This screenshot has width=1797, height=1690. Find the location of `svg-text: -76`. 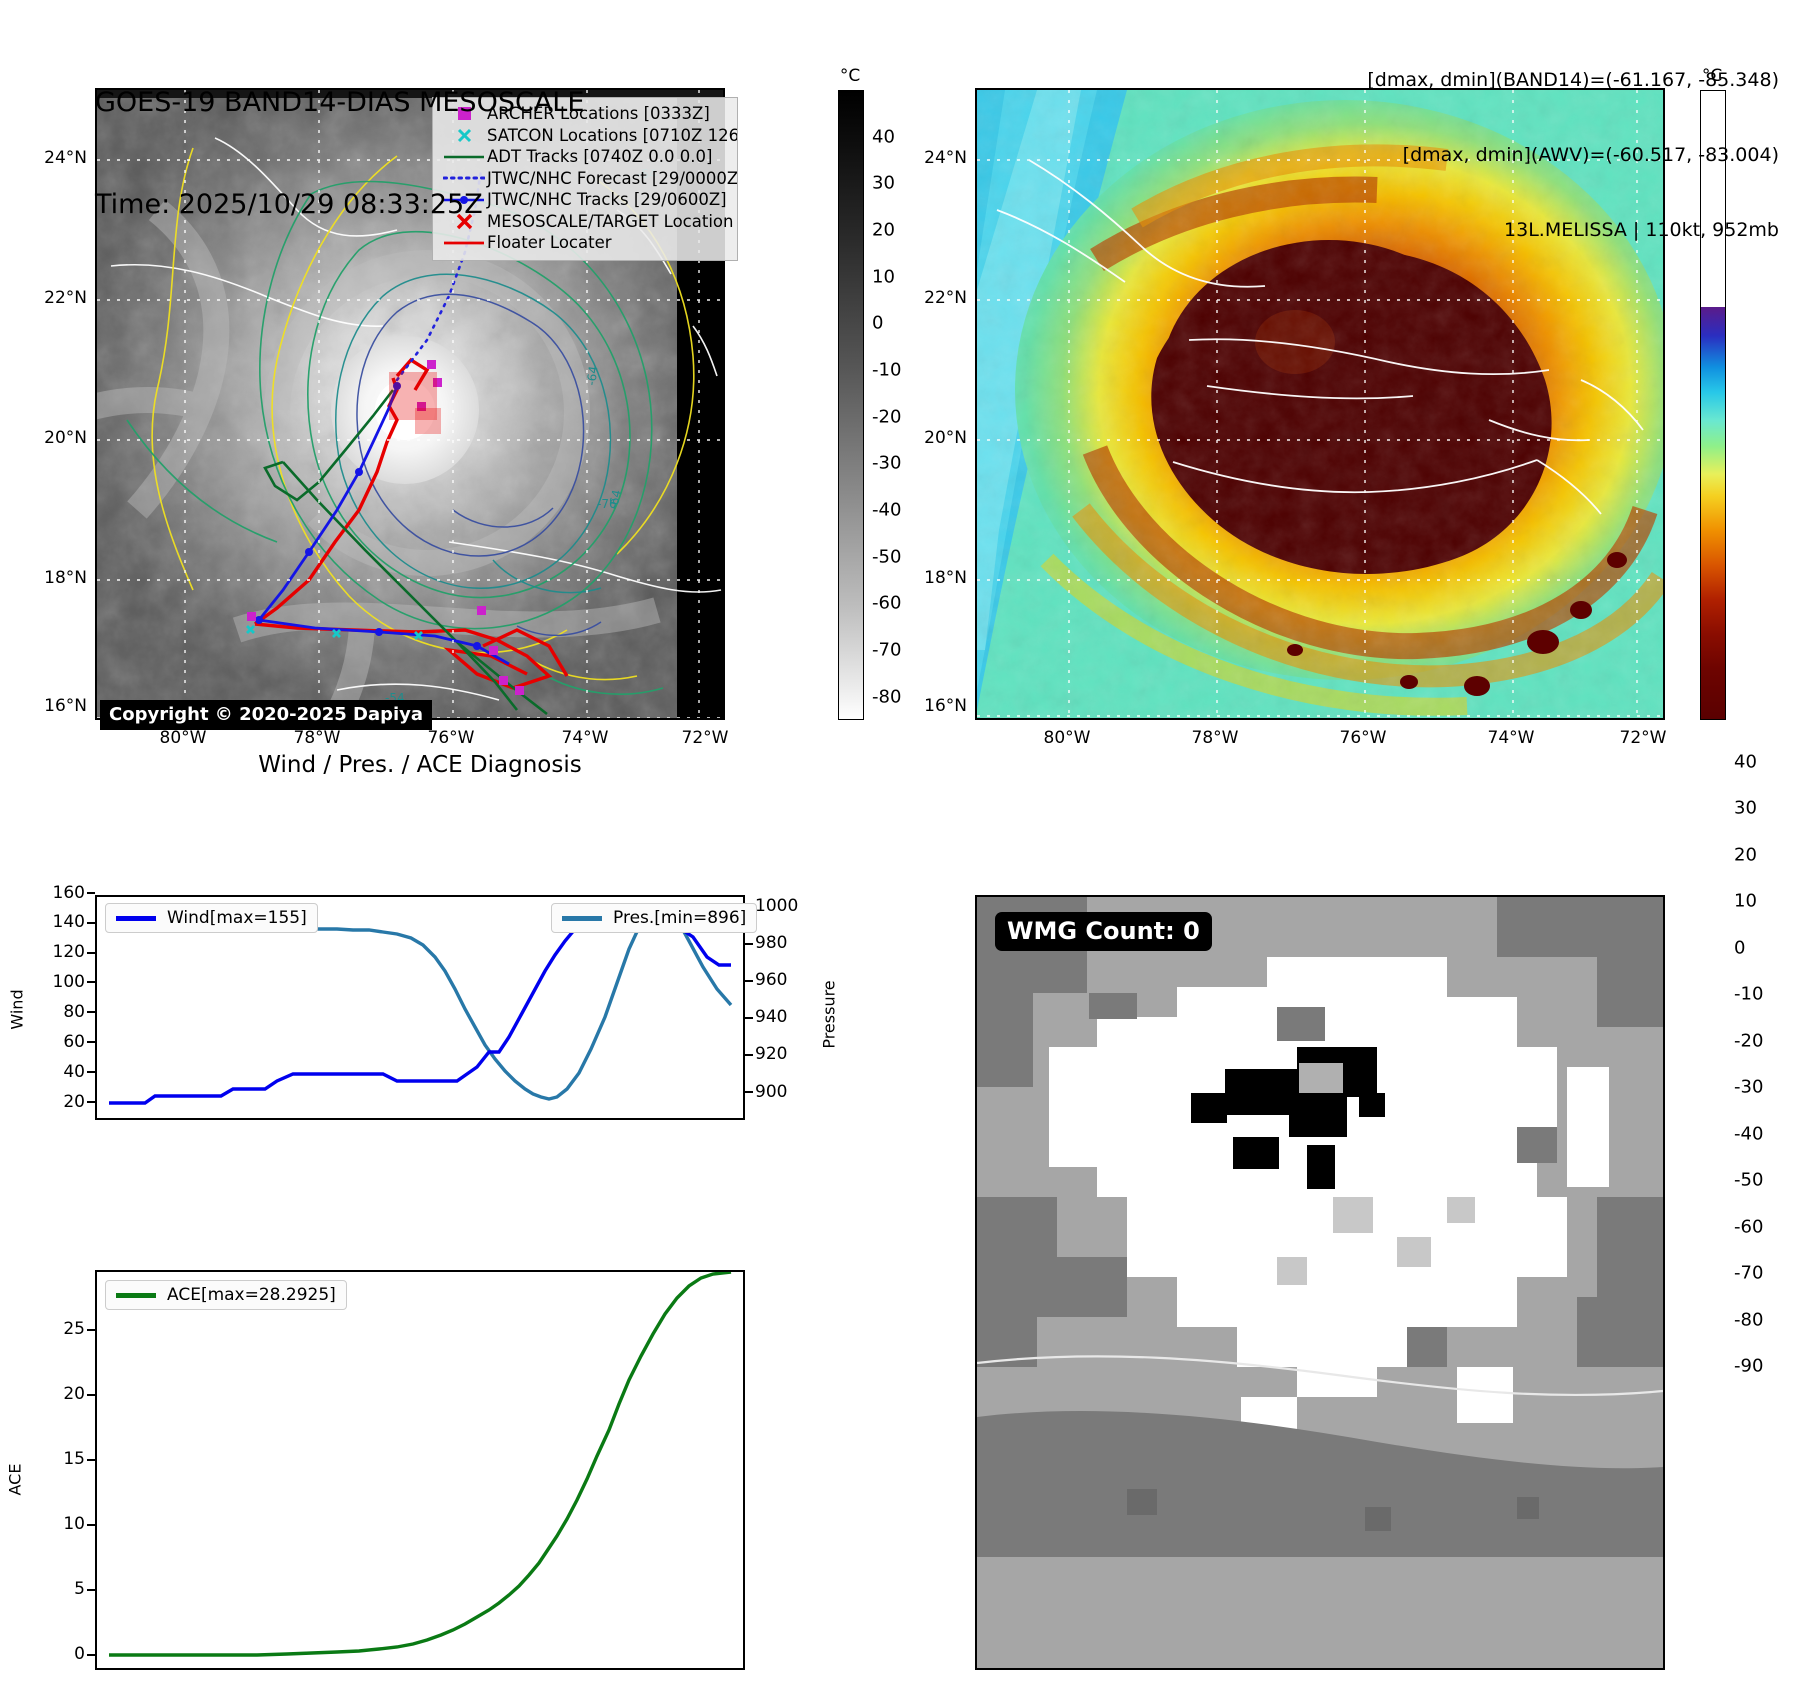

svg-text: -76 is located at coordinates (607, 504).